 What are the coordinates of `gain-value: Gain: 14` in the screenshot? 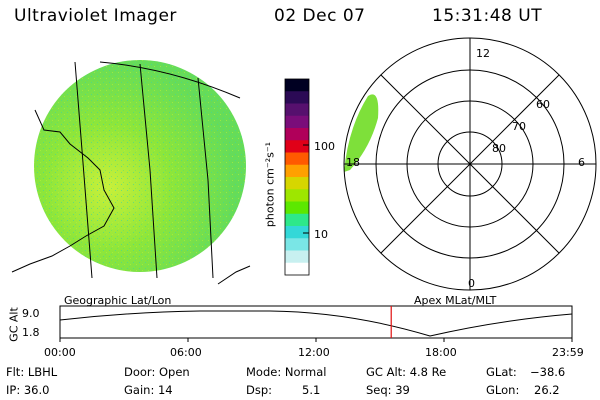 It's located at (148, 390).